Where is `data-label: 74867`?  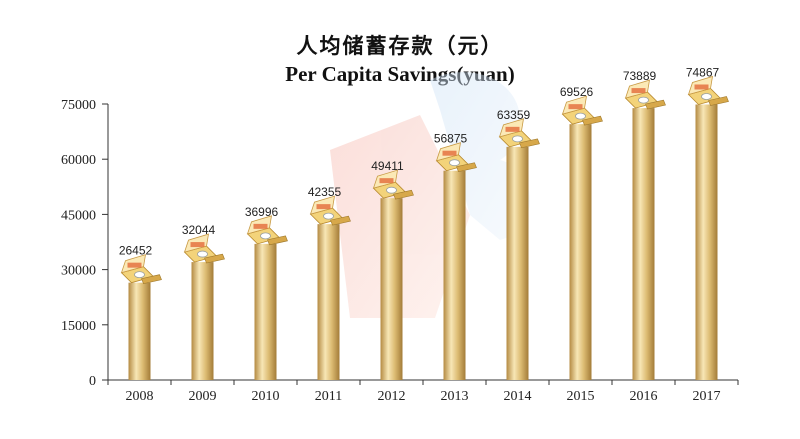 data-label: 74867 is located at coordinates (703, 72).